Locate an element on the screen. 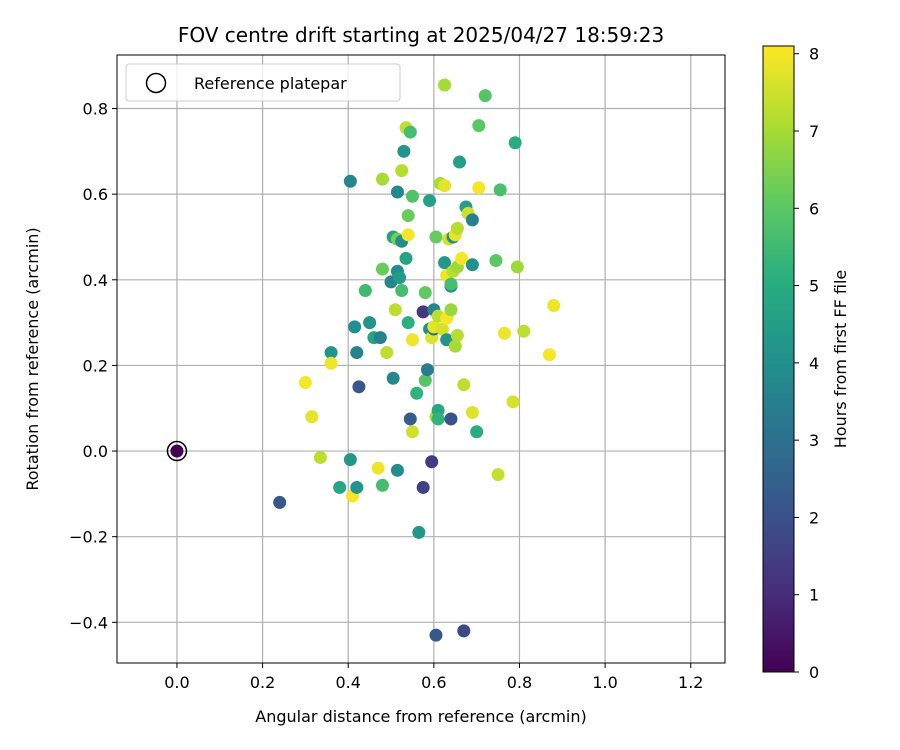 This screenshot has width=900, height=750. y-axis-ticks: −0.4 −0.2 0.0 0.2 0.4 0.6 0.8 is located at coordinates (93, 366).